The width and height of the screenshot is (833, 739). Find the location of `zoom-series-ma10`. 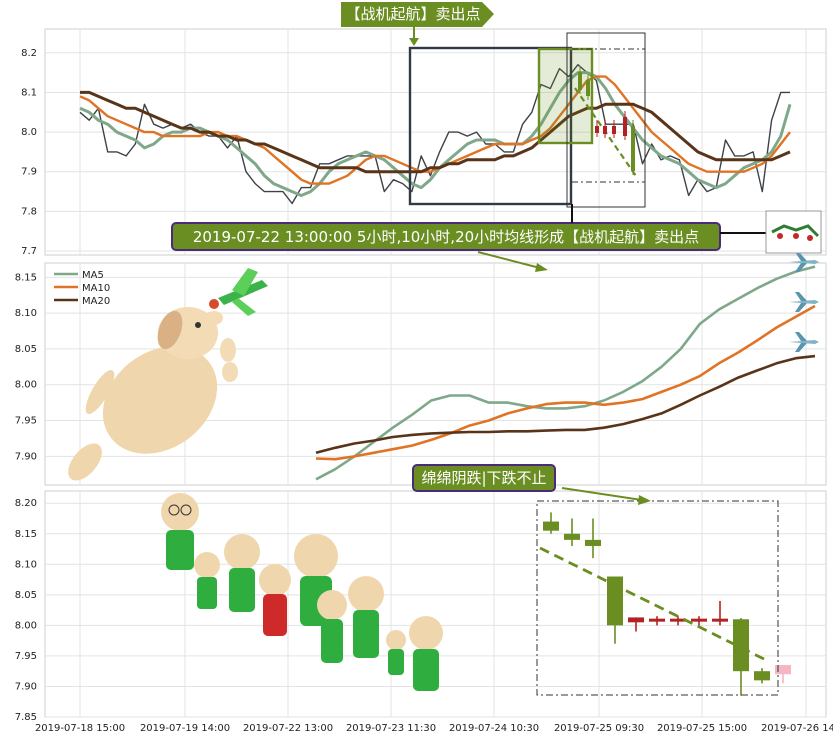

zoom-series-ma10 is located at coordinates (565, 382).